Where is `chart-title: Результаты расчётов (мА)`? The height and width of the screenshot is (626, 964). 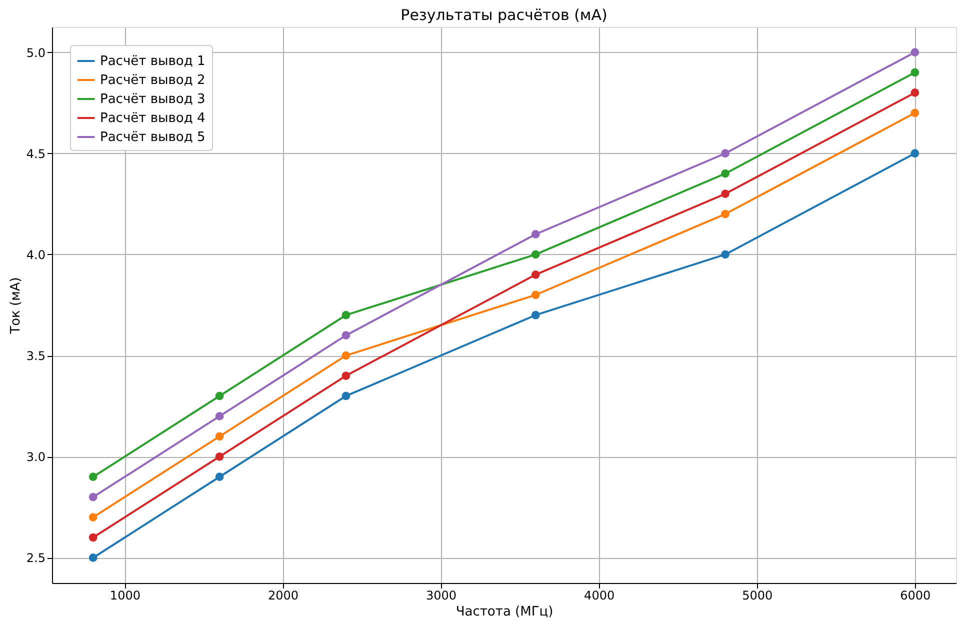 chart-title: Результаты расчётов (мА) is located at coordinates (504, 15).